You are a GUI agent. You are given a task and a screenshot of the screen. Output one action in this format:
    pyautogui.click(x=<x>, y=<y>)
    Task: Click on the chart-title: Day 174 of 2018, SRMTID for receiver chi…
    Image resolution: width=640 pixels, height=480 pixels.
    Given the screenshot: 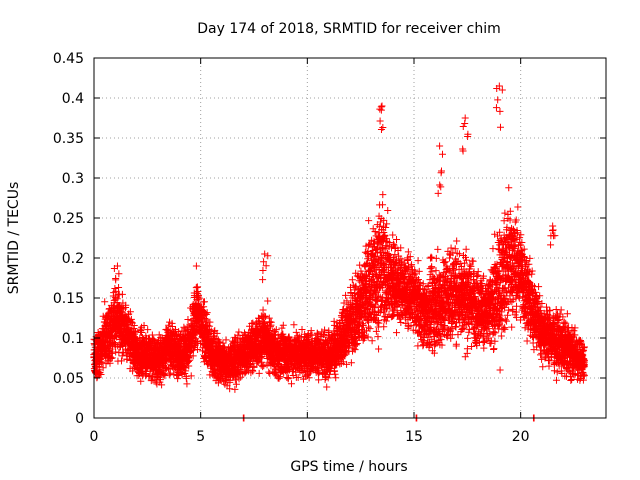 What is the action you would take?
    pyautogui.click(x=349, y=29)
    